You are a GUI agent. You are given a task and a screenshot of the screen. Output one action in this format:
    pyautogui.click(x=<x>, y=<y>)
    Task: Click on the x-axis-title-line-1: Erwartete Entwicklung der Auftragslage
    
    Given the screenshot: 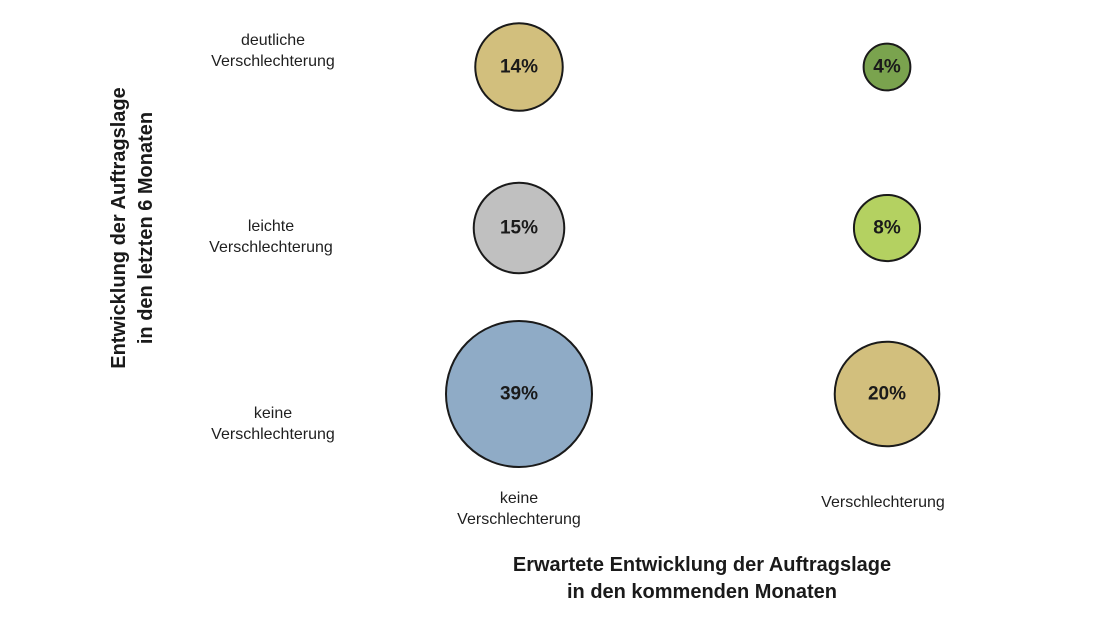 What is the action you would take?
    pyautogui.click(x=702, y=565)
    